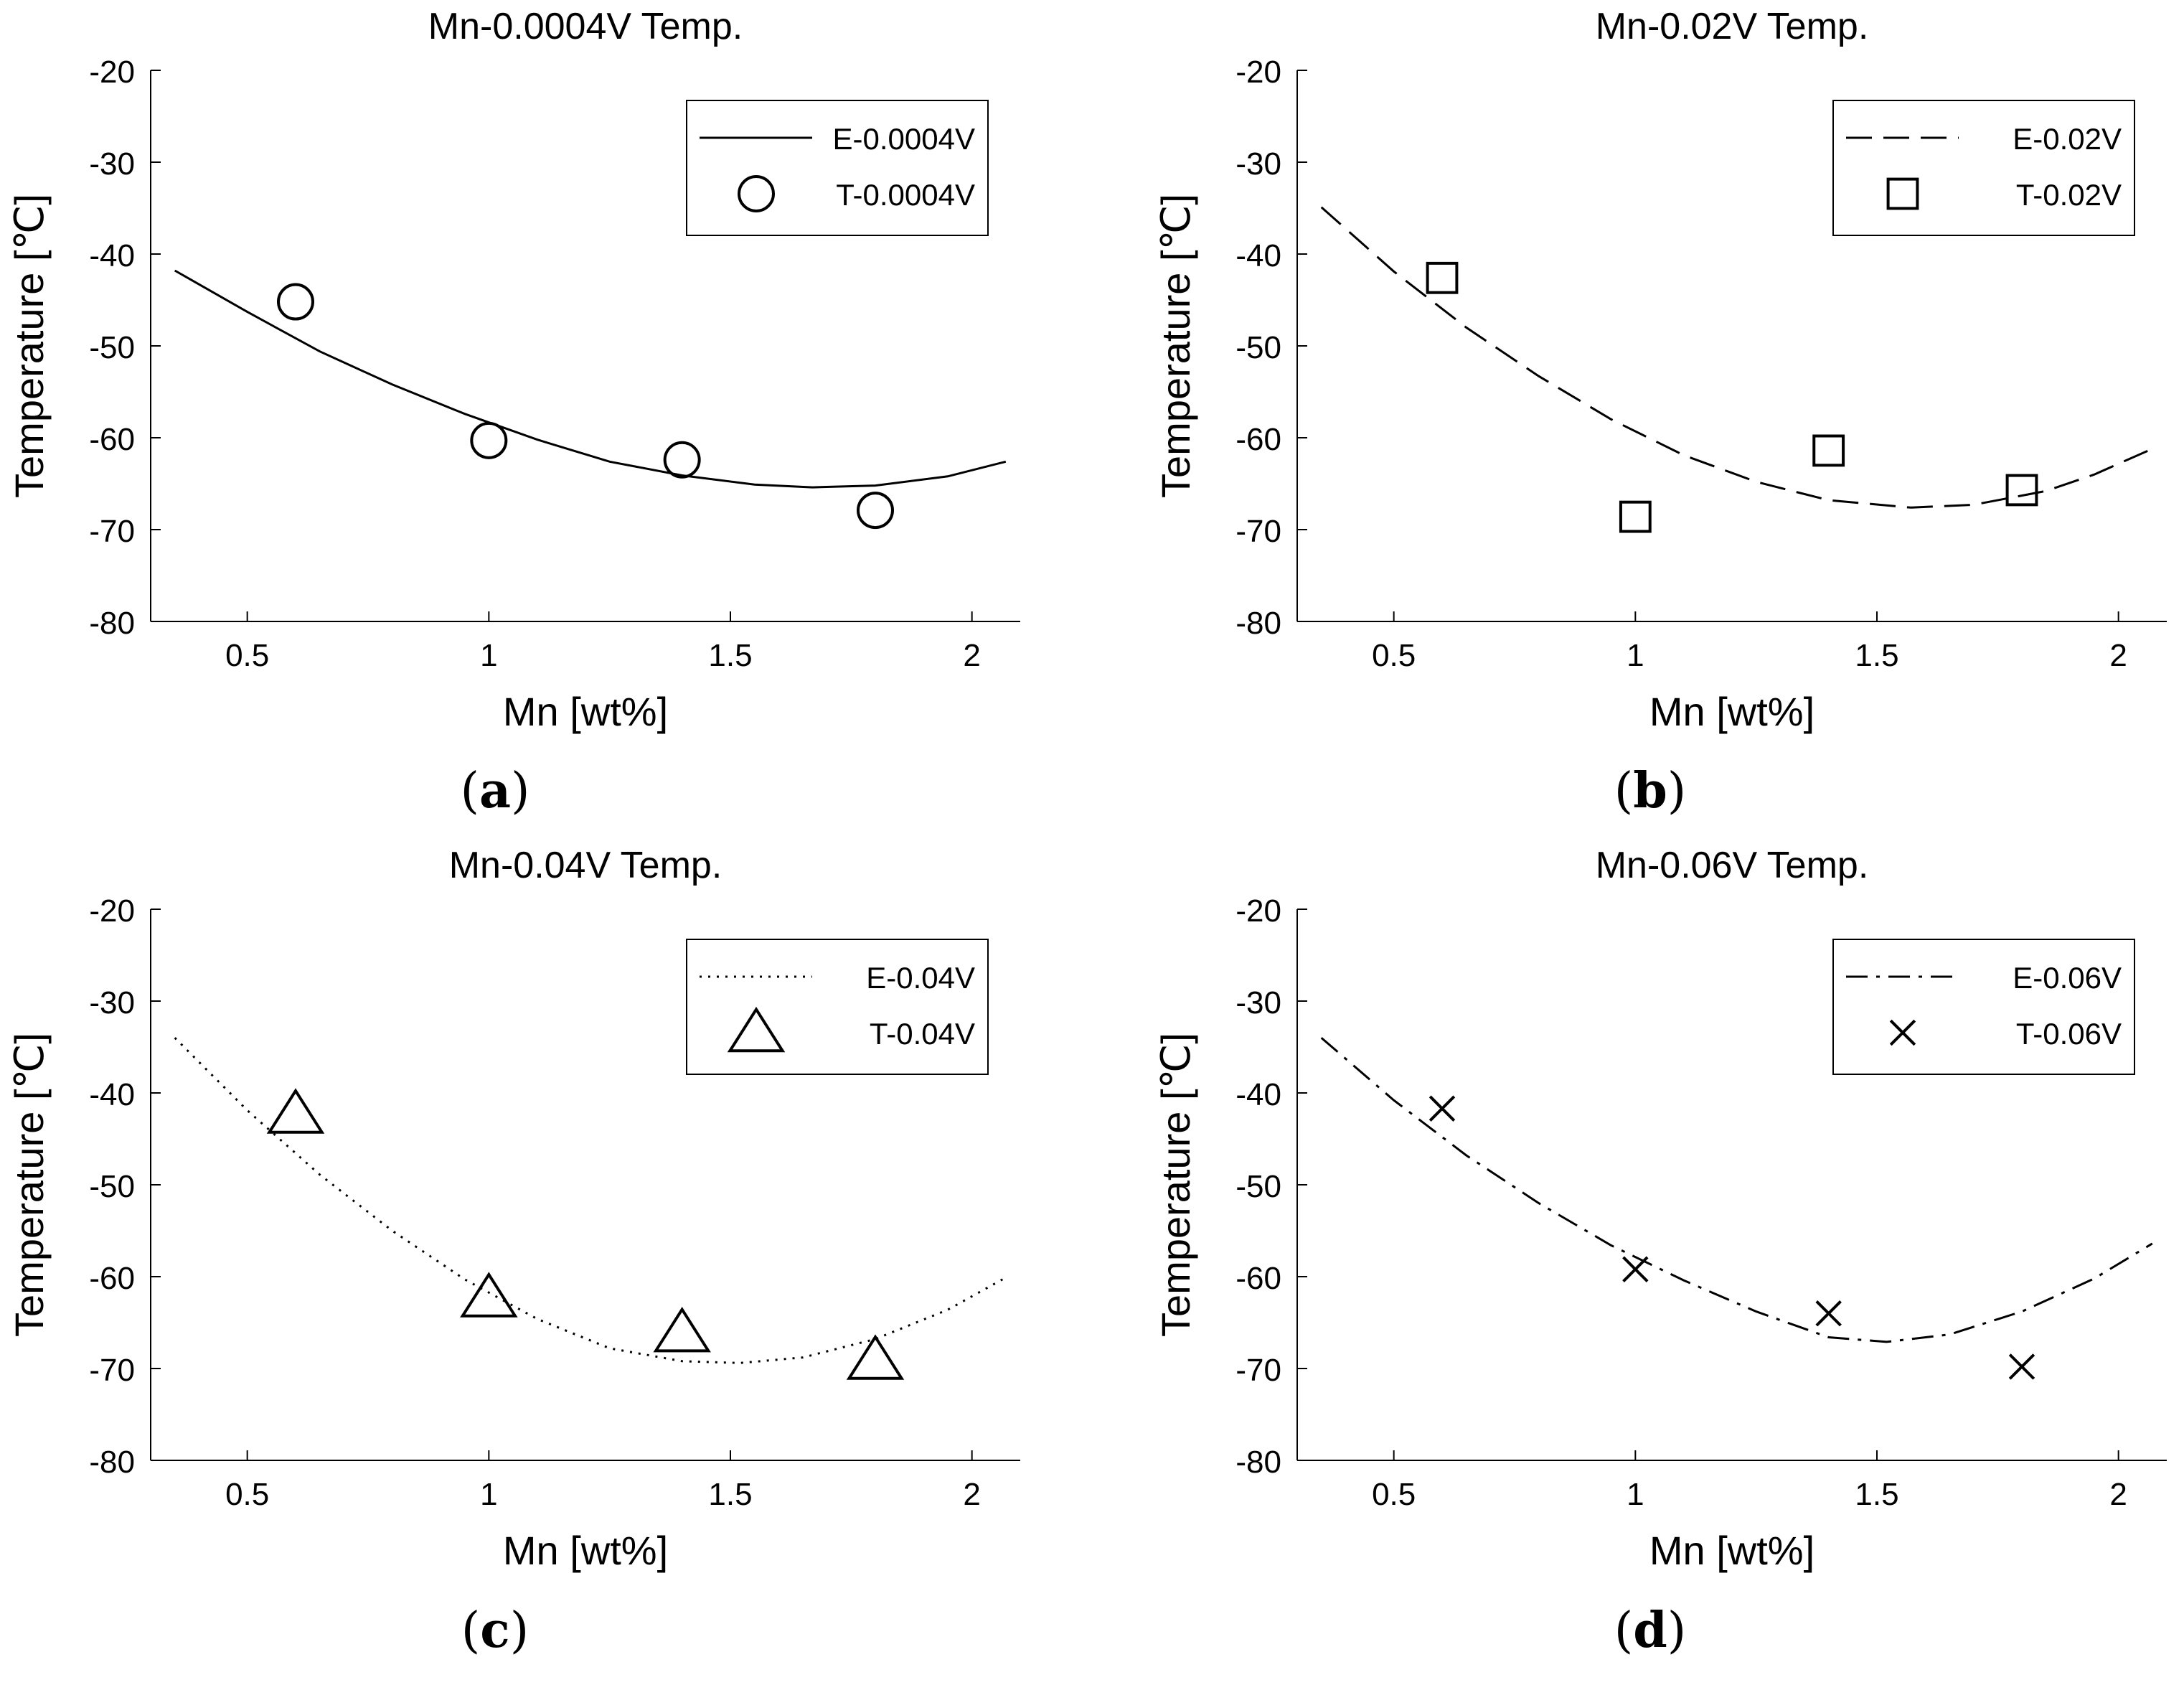  What do you see at coordinates (585, 865) in the screenshot?
I see `chart-title: Mn-0.04V Temp.` at bounding box center [585, 865].